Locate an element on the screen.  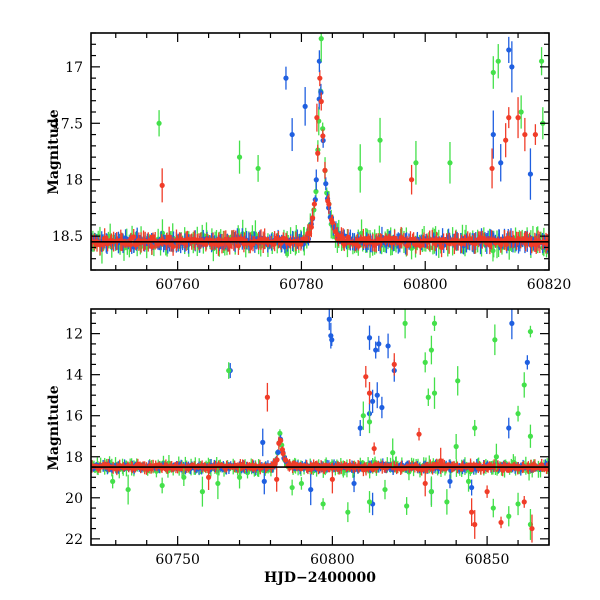
top-y-axis-label: Magnitude is located at coordinates (54, 151).